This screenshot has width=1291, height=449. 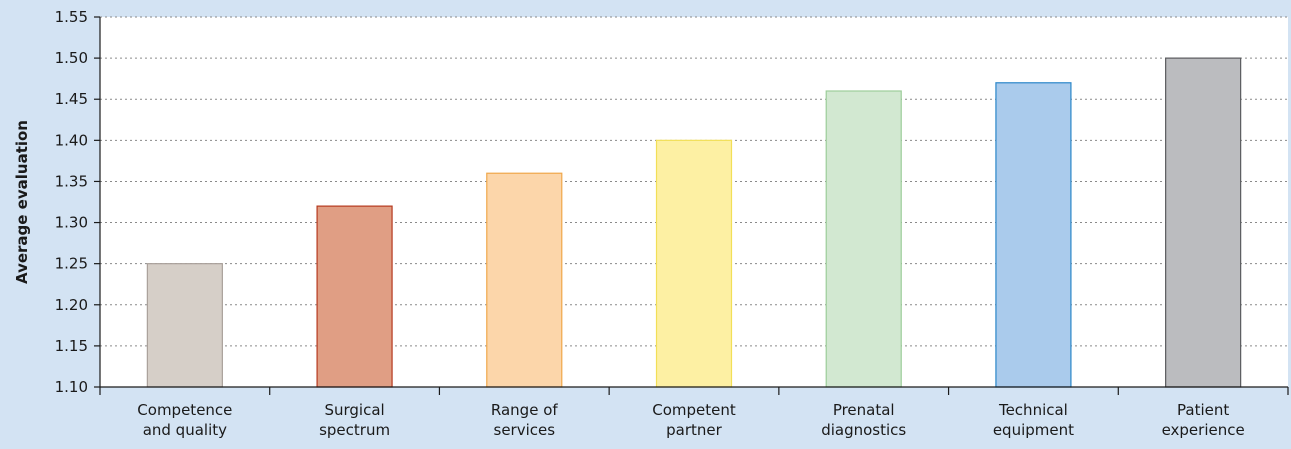 I want to click on y-tick-label: 1.35, so click(x=71, y=181).